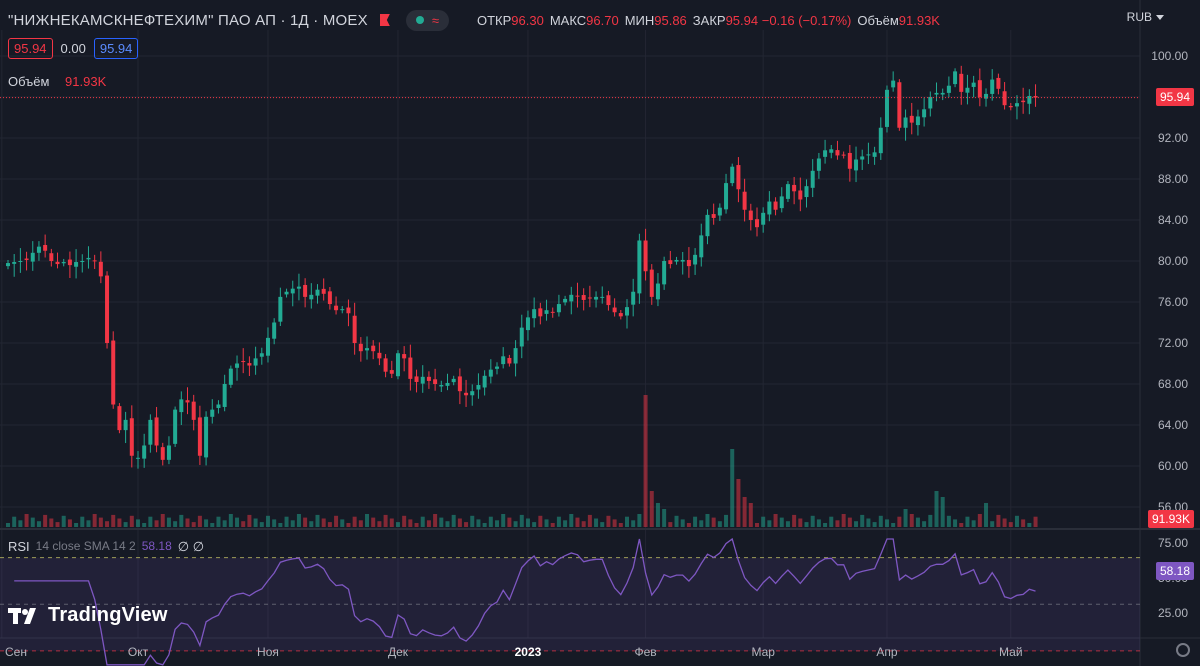 Image resolution: width=1200 pixels, height=666 pixels. I want to click on price-tick-label: 76.00, so click(1173, 302).